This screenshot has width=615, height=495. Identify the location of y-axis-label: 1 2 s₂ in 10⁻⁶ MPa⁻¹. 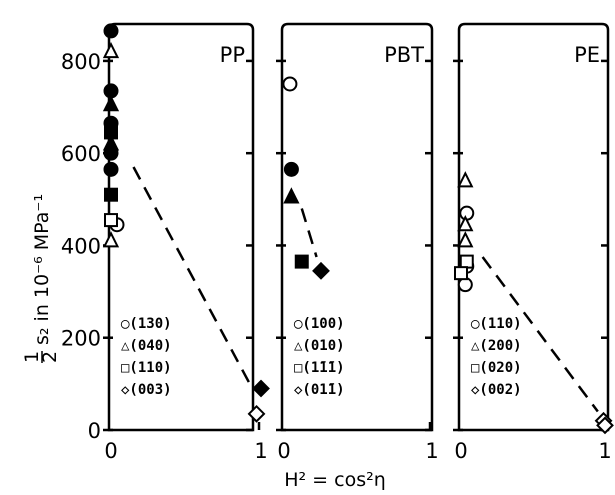
(41, 278).